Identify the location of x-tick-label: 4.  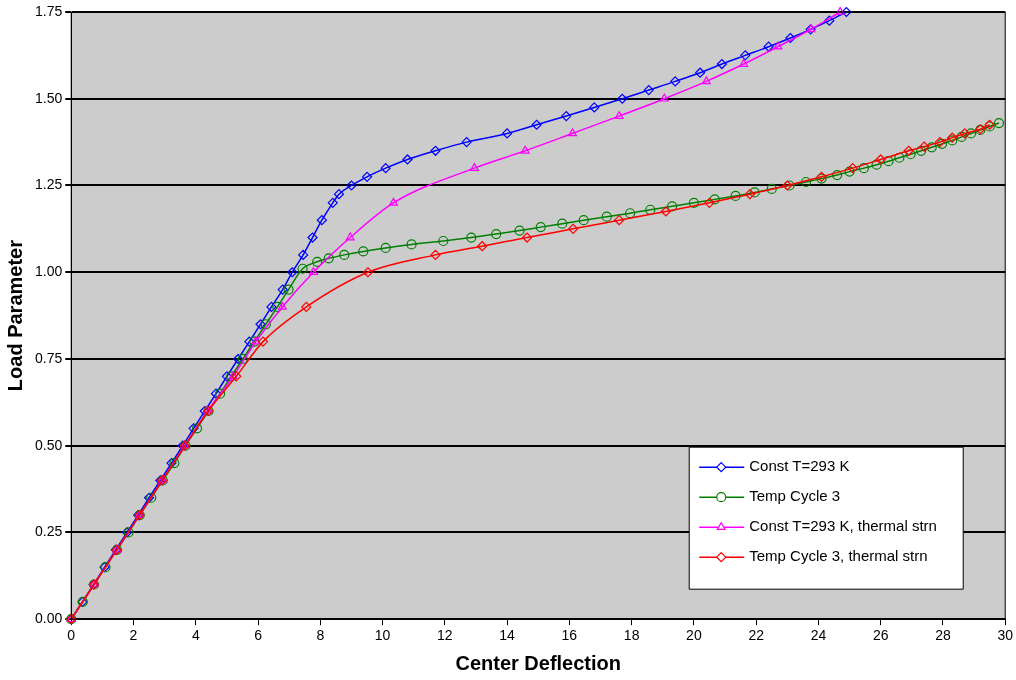
(195, 635).